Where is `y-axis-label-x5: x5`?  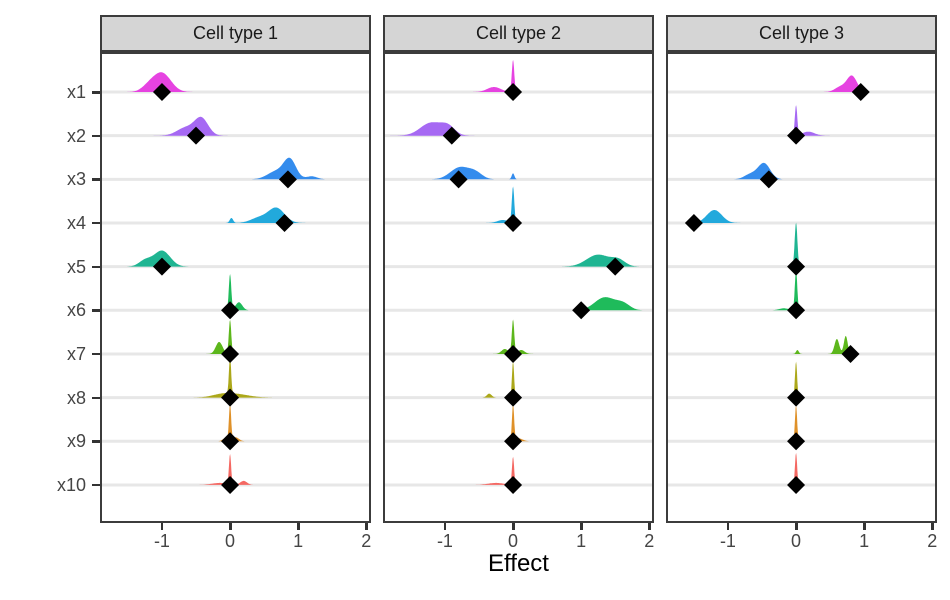
y-axis-label-x5: x5 is located at coordinates (76, 266).